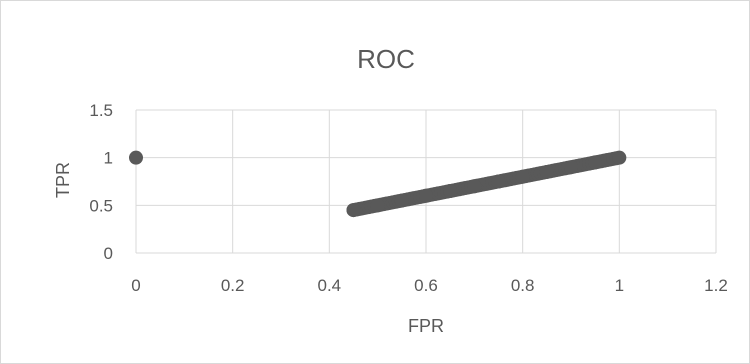 This screenshot has width=750, height=364. Describe the element at coordinates (108, 158) in the screenshot. I see `y-tick-label: 1` at that location.